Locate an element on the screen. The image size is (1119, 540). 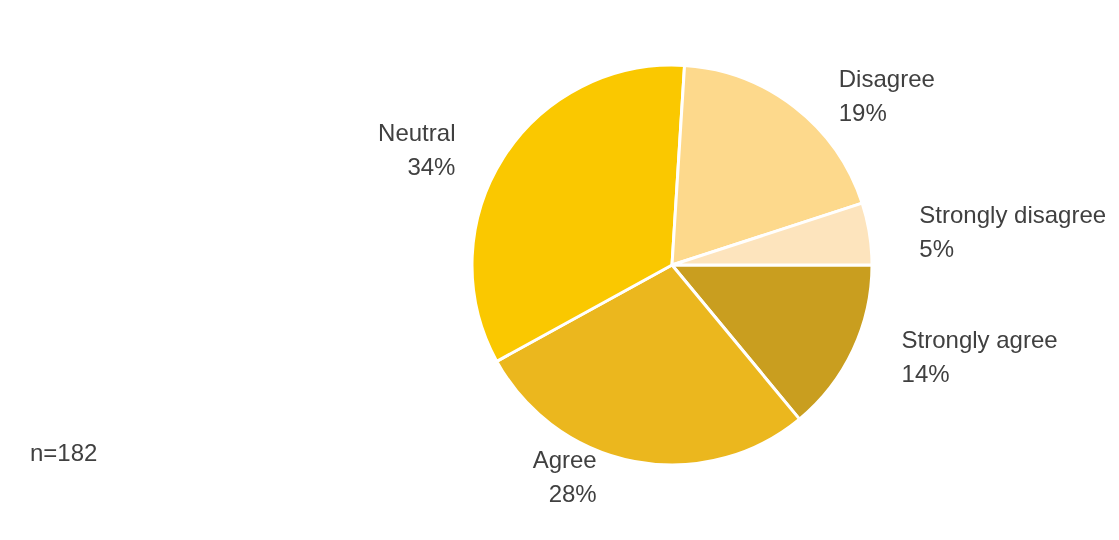
data-label: 5% is located at coordinates (937, 248).